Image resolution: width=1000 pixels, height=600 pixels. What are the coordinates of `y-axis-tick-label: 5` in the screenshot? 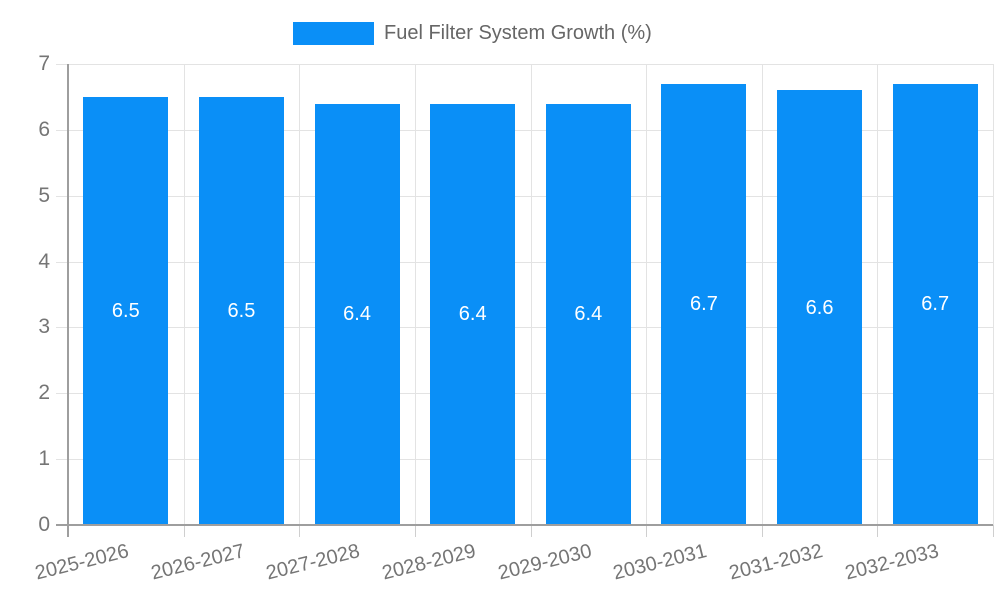 It's located at (44, 195).